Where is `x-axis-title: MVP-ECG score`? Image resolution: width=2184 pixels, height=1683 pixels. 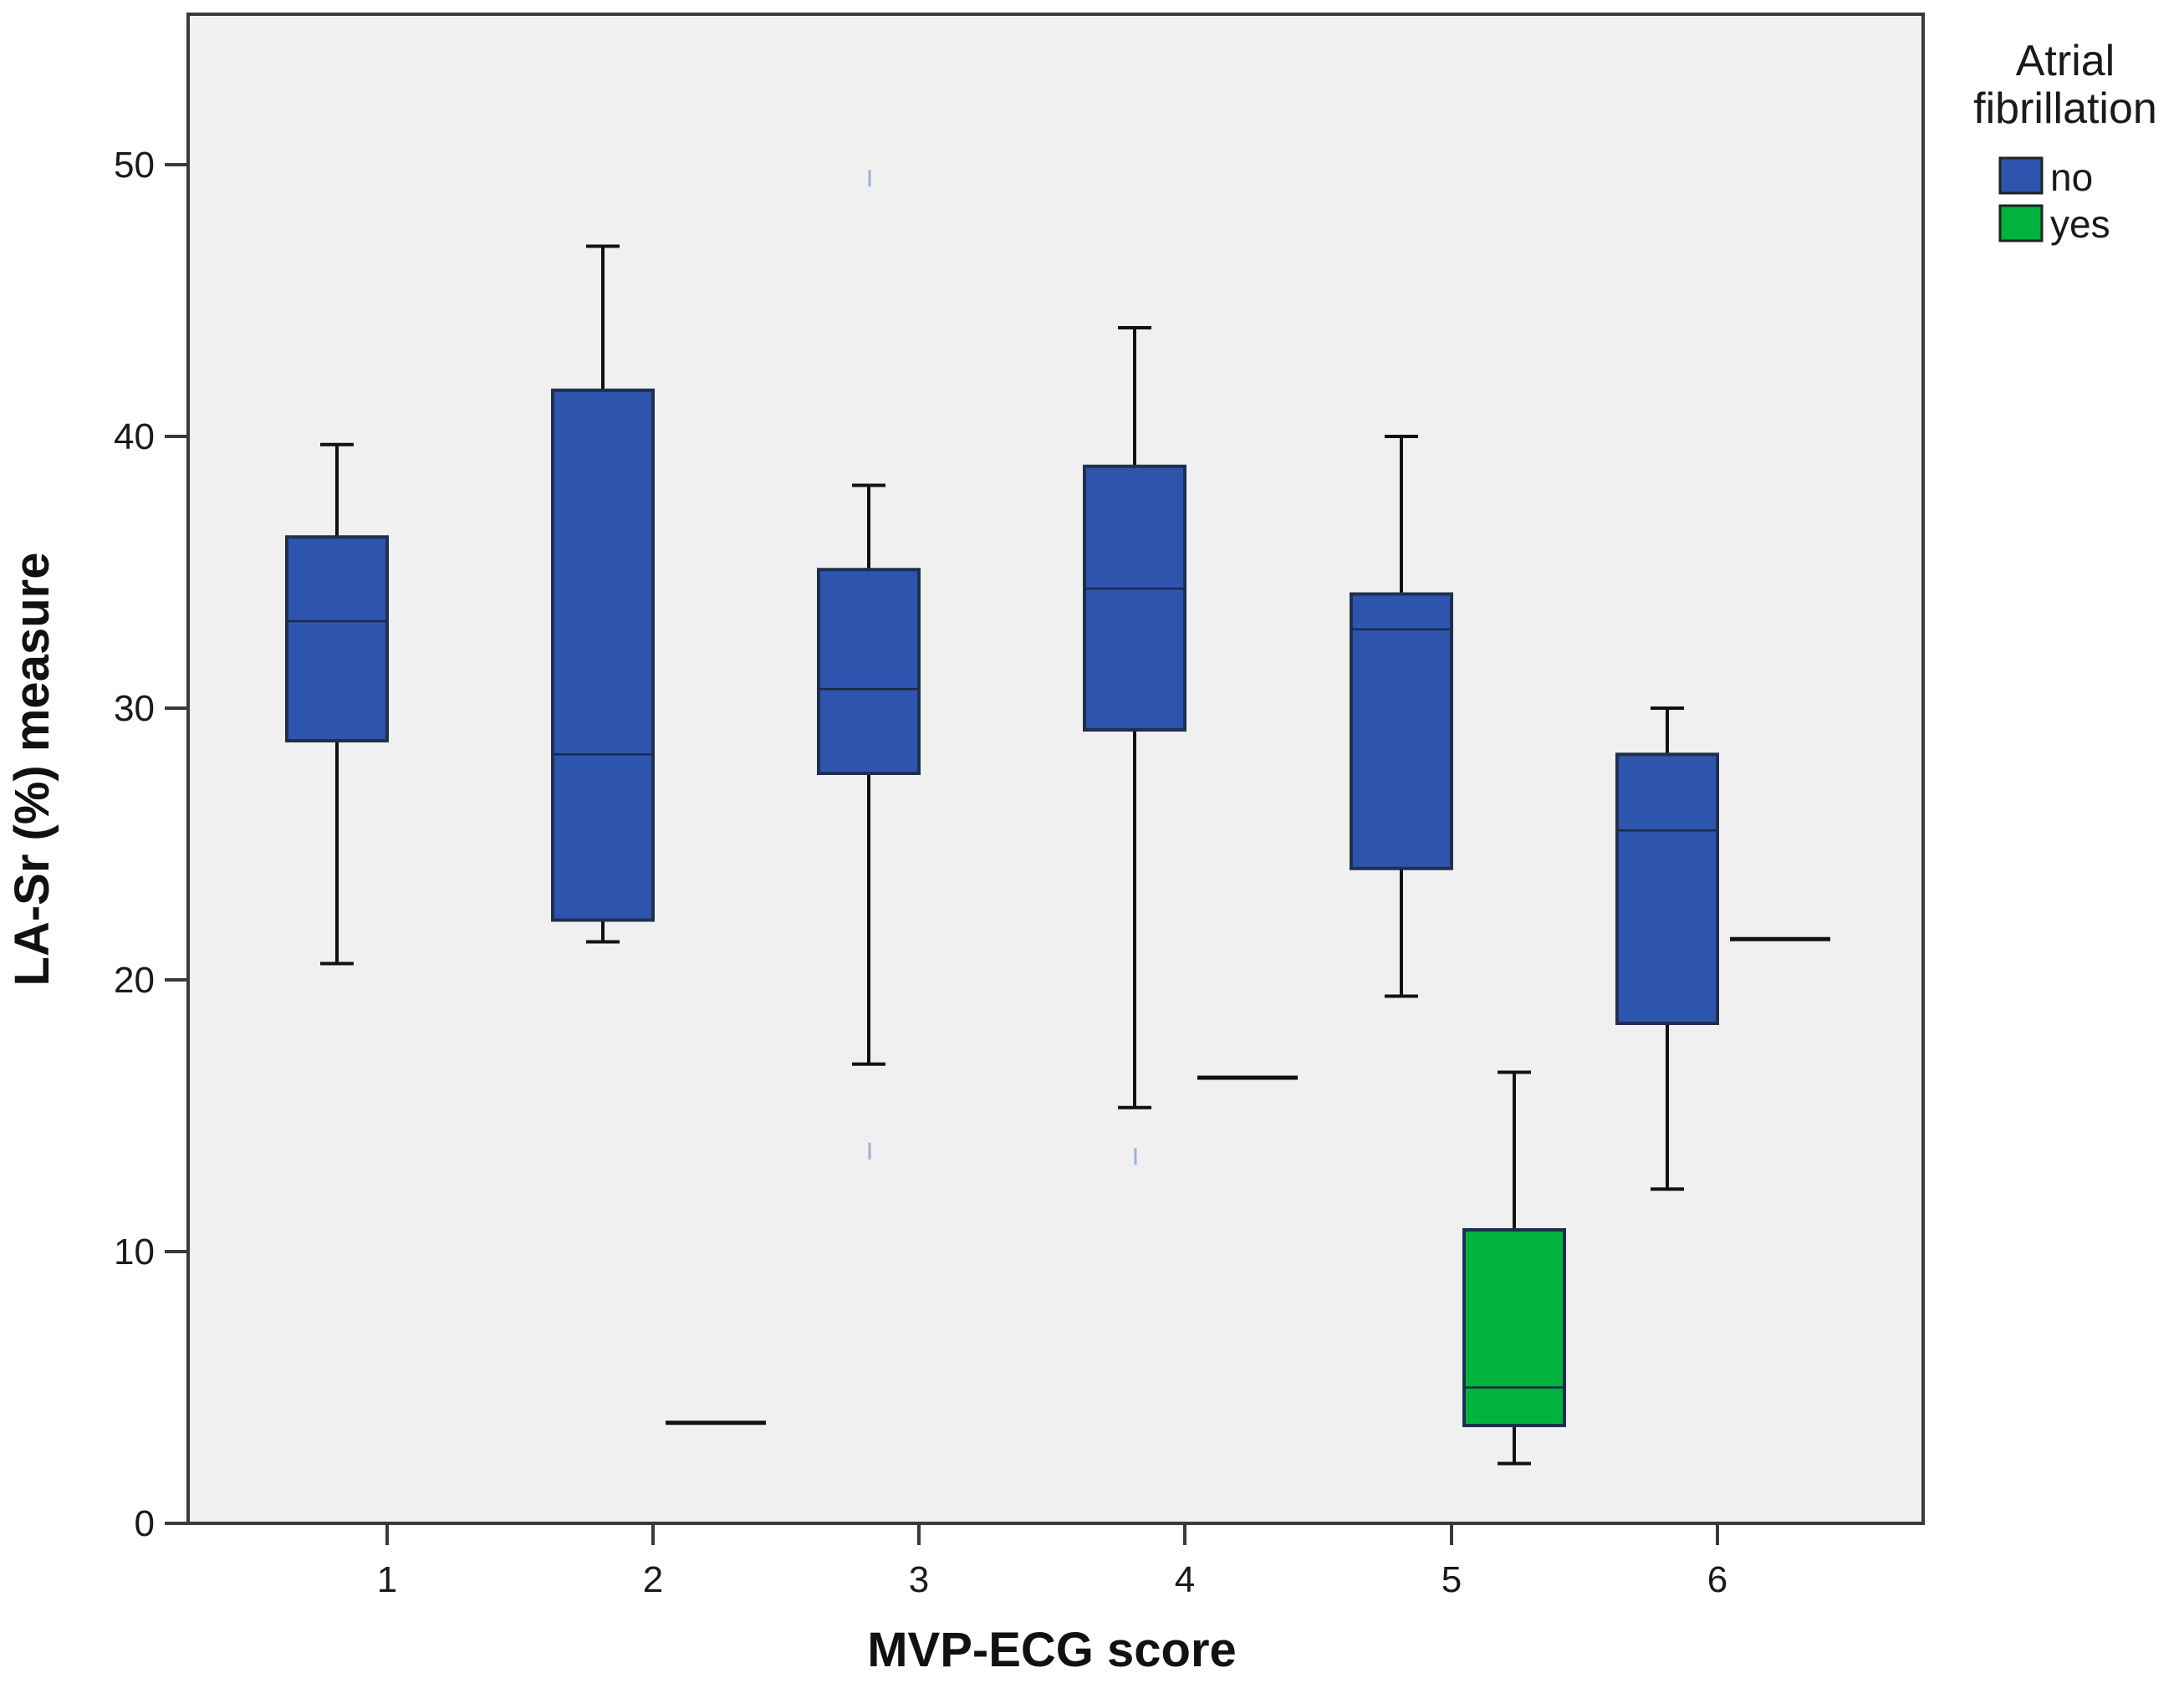
x-axis-title: MVP-ECG score is located at coordinates (1052, 1650).